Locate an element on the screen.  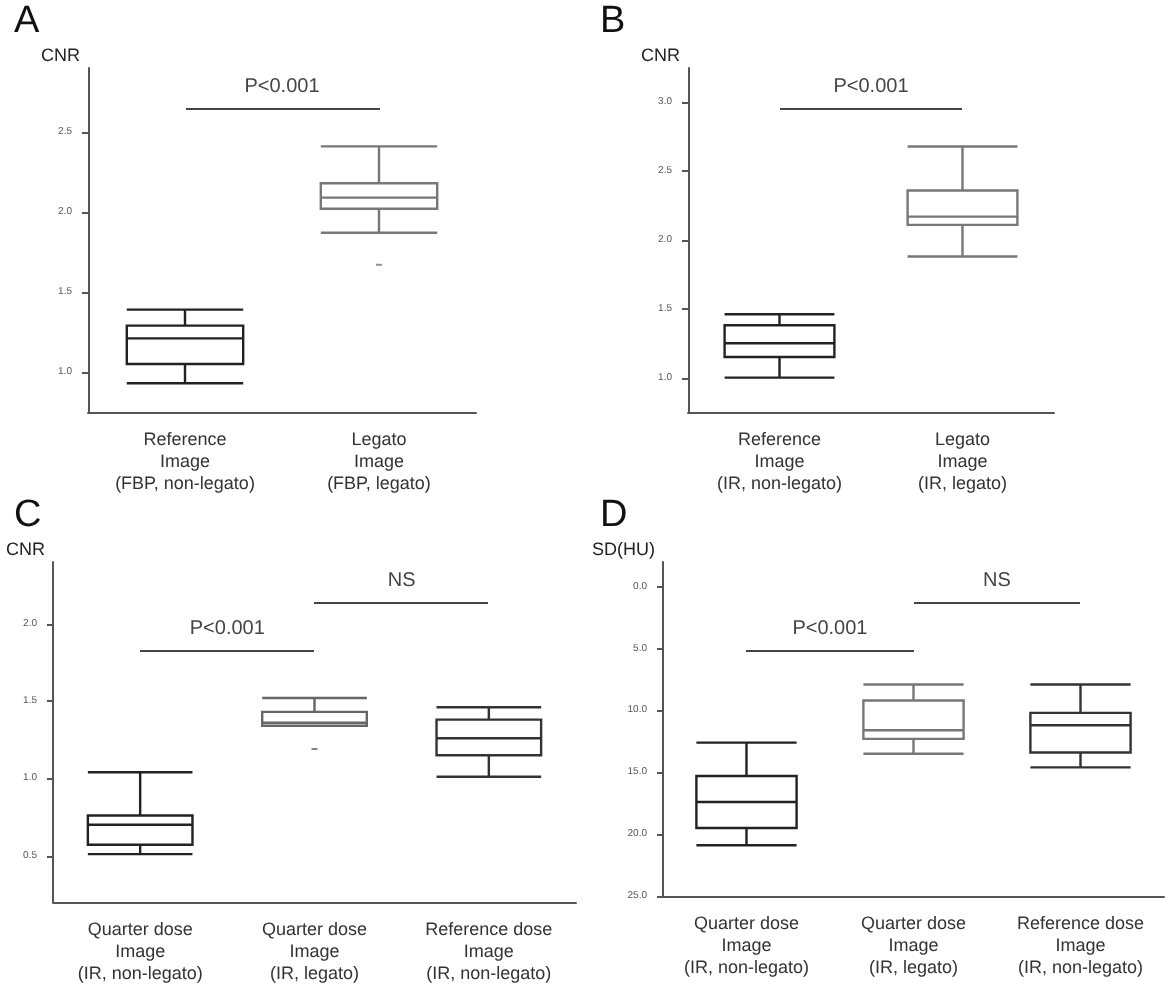
chart-title: C is located at coordinates (28, 515).